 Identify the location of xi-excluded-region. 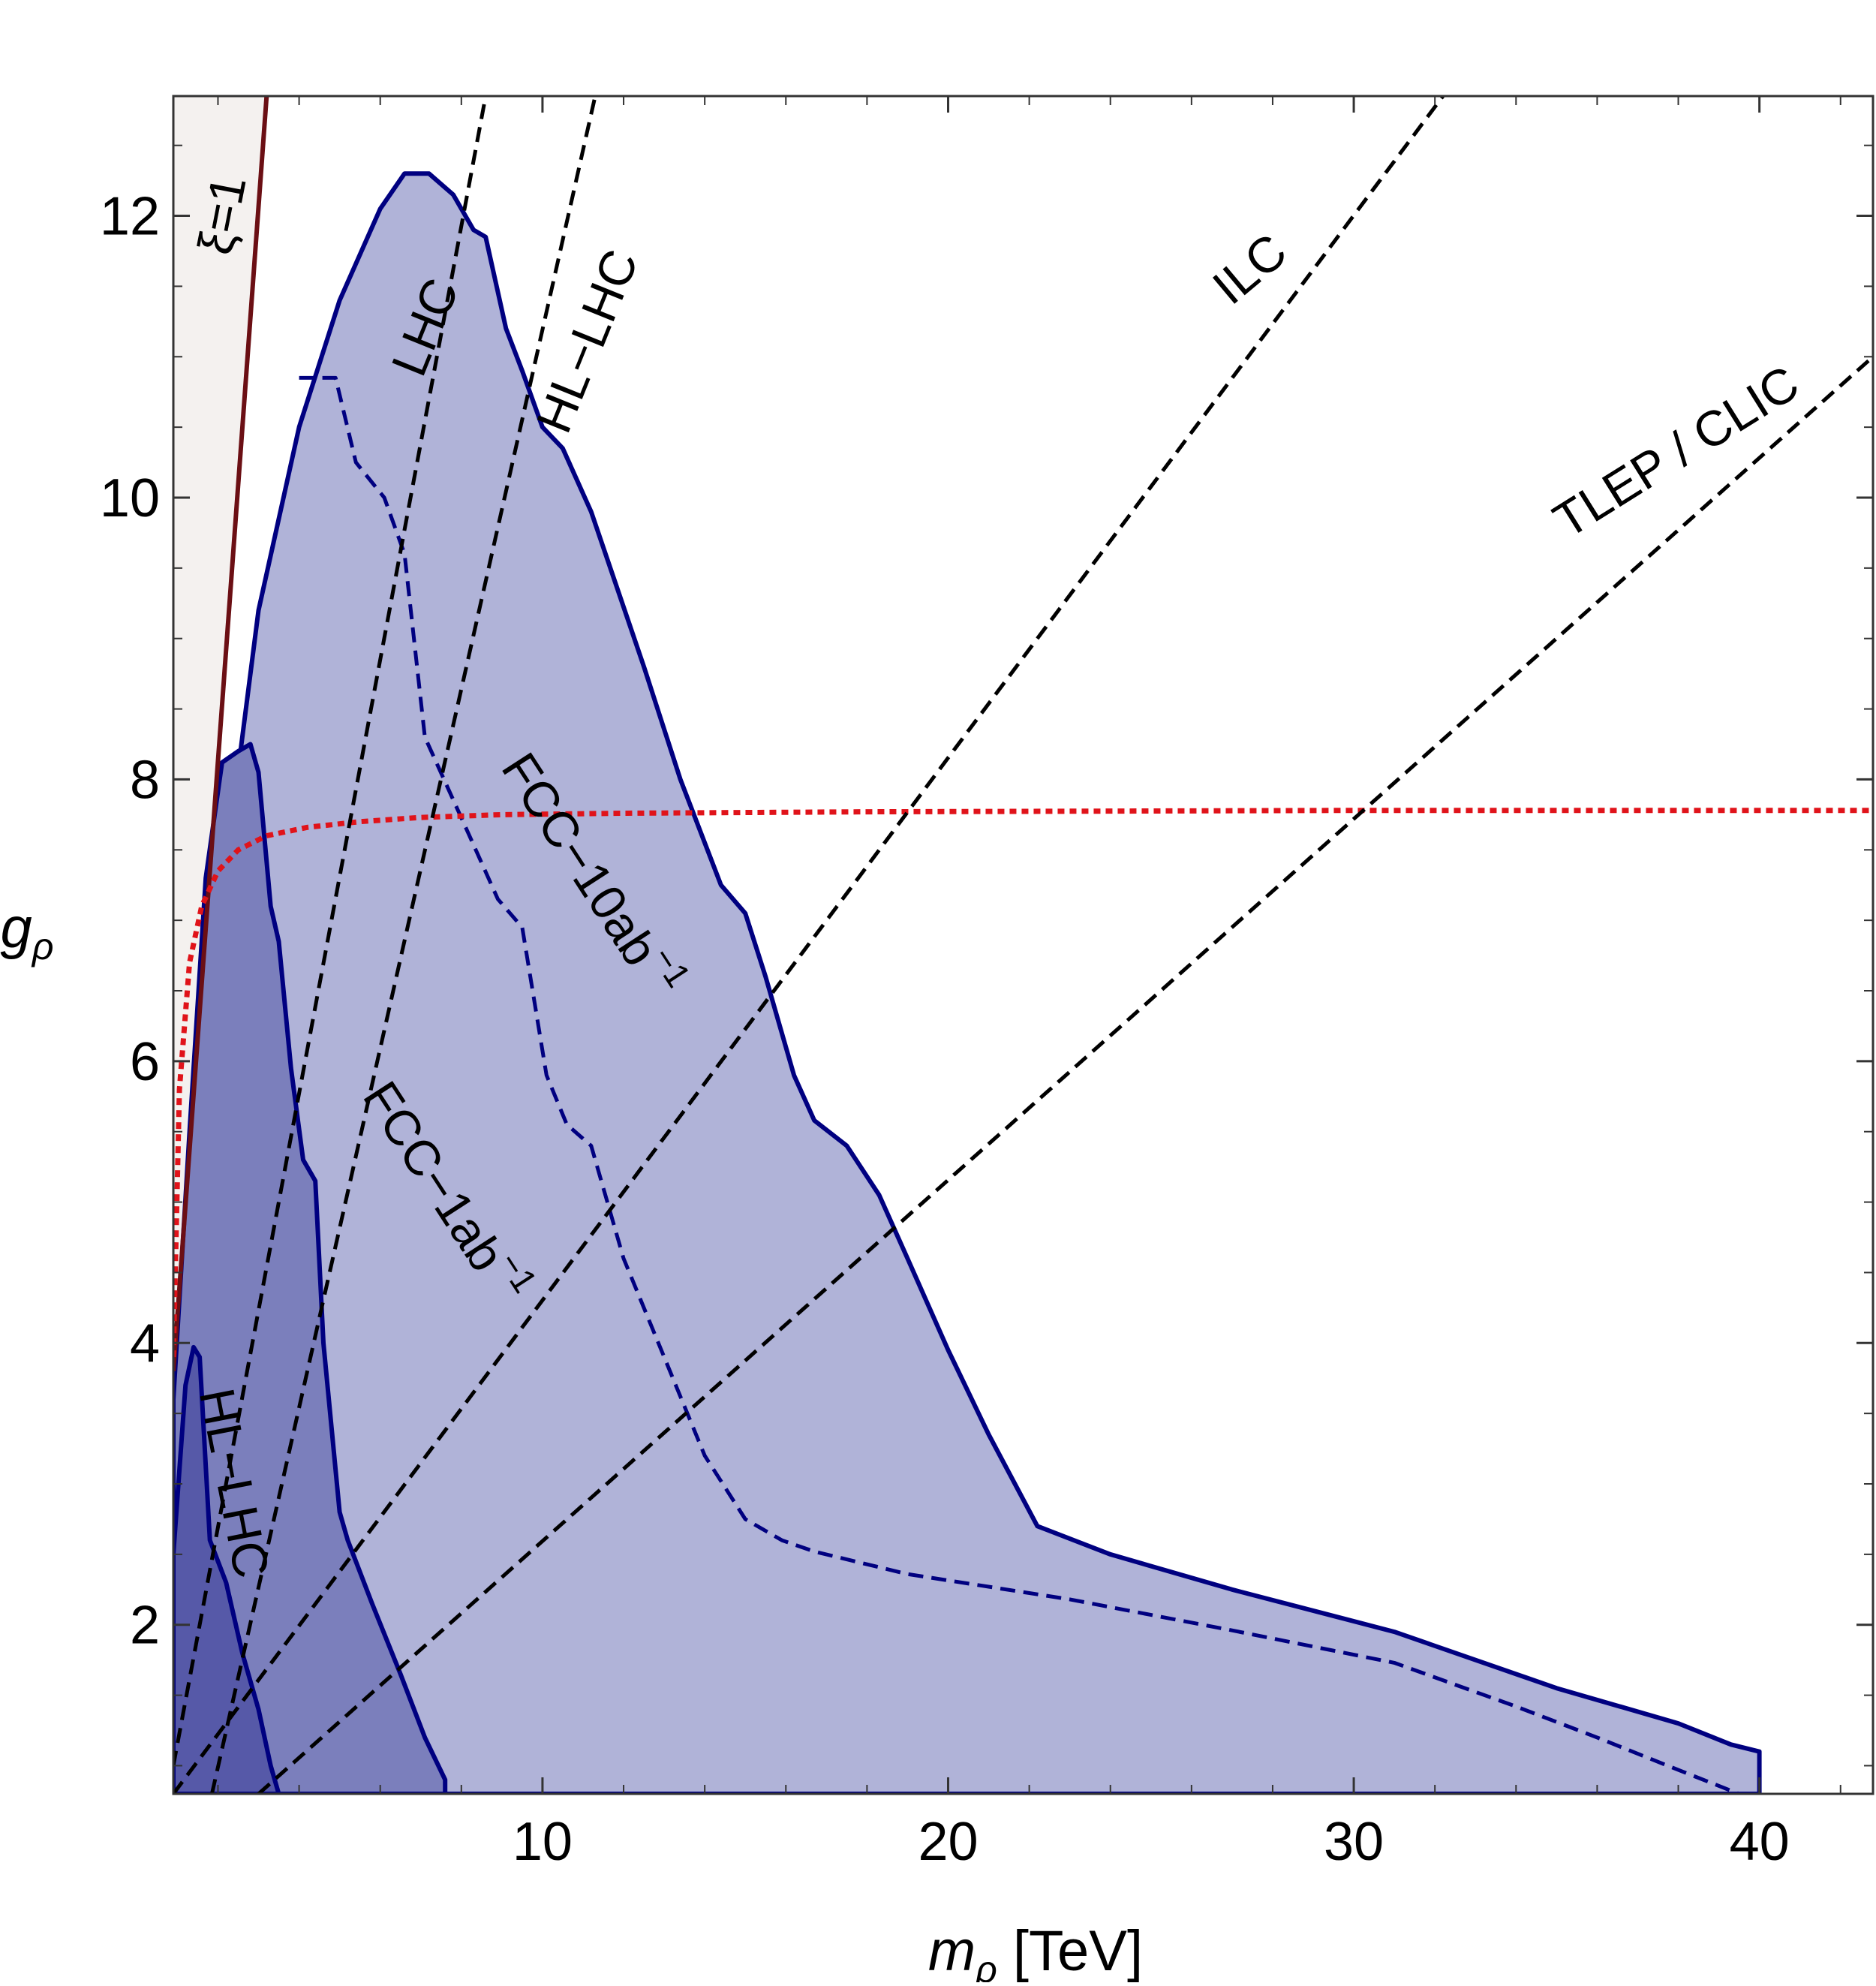
(220, 945).